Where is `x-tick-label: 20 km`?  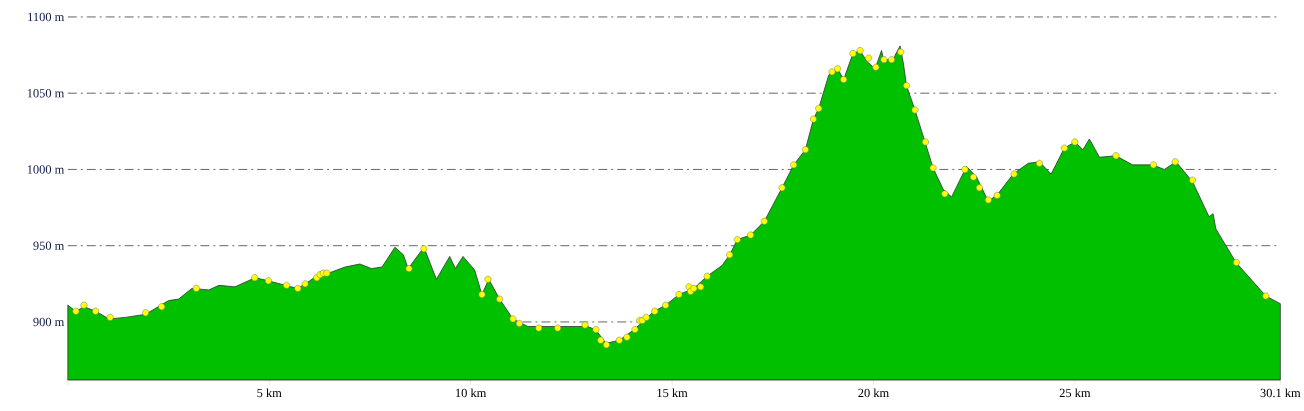 x-tick-label: 20 km is located at coordinates (873, 393).